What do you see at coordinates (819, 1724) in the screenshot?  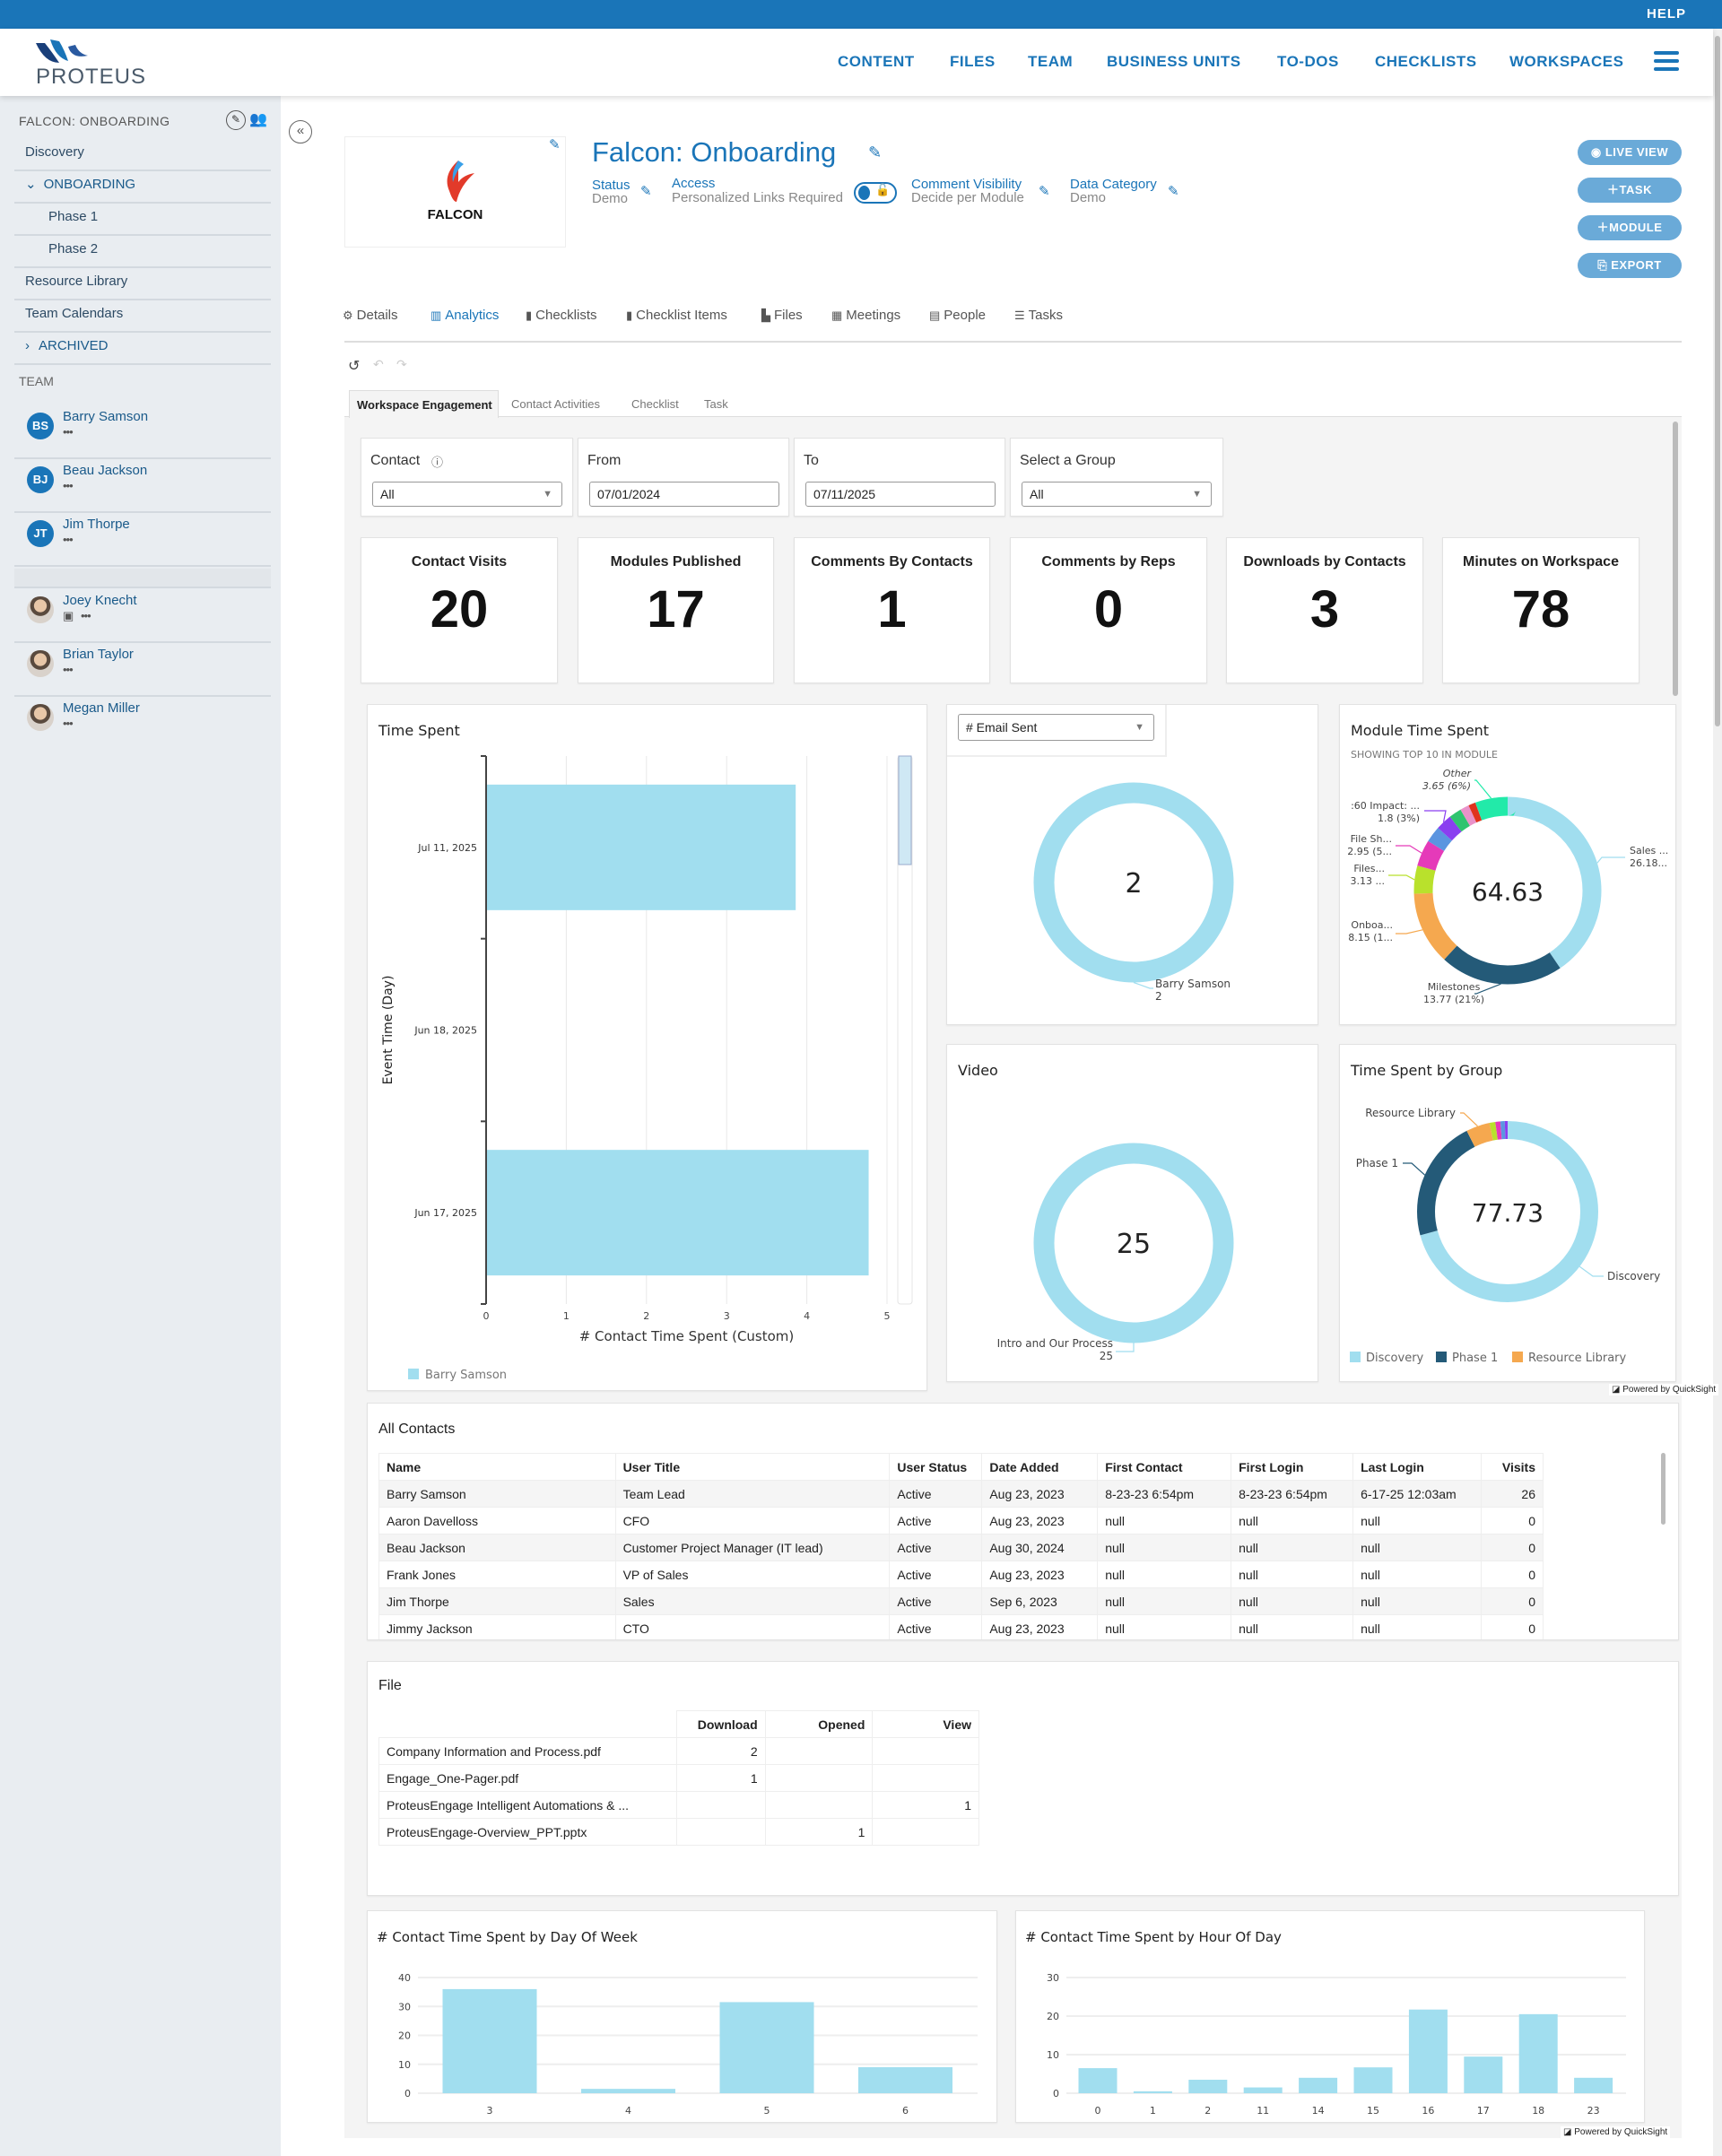 I see `column-header: Opened` at bounding box center [819, 1724].